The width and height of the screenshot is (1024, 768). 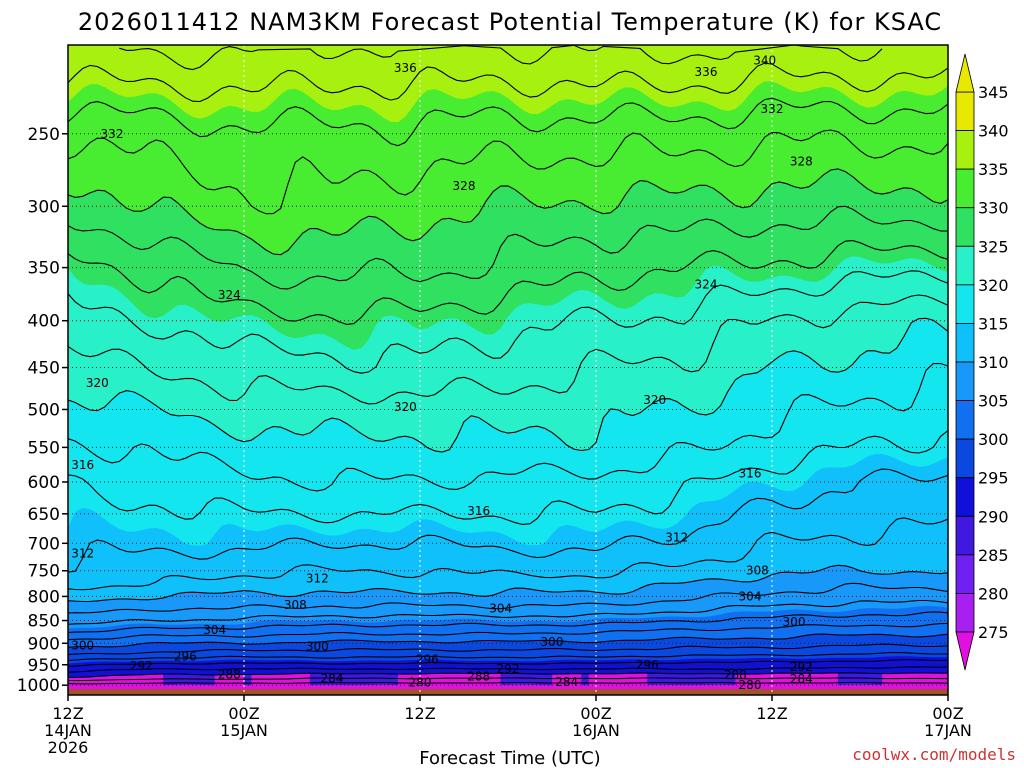 What do you see at coordinates (993, 208) in the screenshot?
I see `colorbar-label-330: 330` at bounding box center [993, 208].